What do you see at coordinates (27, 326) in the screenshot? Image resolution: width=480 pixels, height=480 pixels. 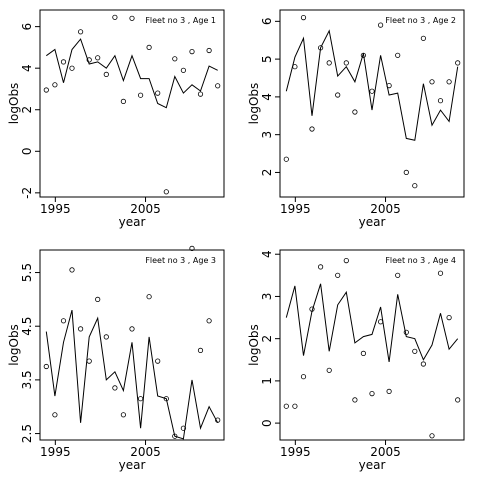 I see `y-tick-label: 4.5` at bounding box center [27, 326].